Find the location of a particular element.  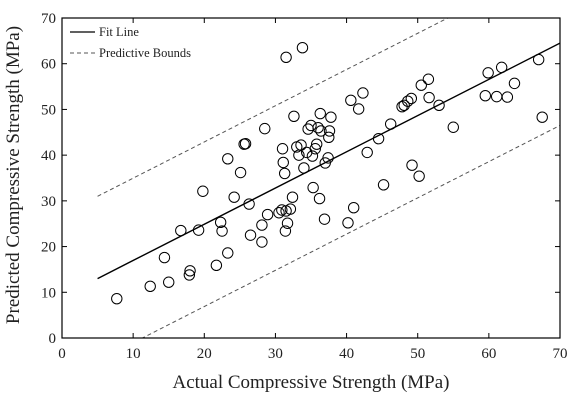

y-tick-label: 10 is located at coordinates (48, 293).